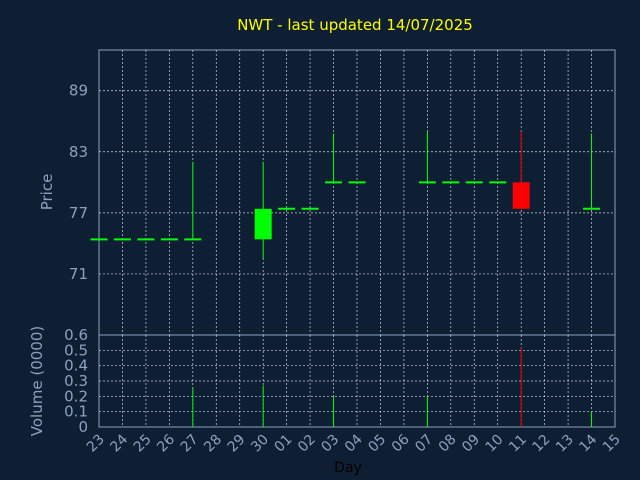 The width and height of the screenshot is (640, 480). I want to click on x-tick-label: 24, so click(119, 443).